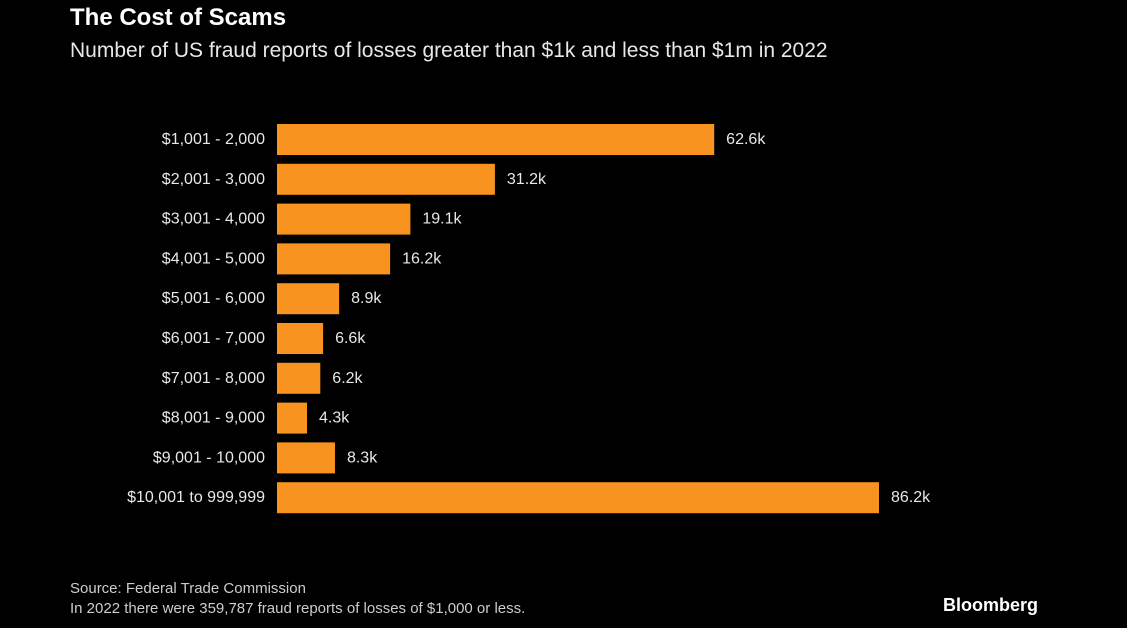 The height and width of the screenshot is (628, 1127). I want to click on value-label: 19.1k, so click(442, 219).